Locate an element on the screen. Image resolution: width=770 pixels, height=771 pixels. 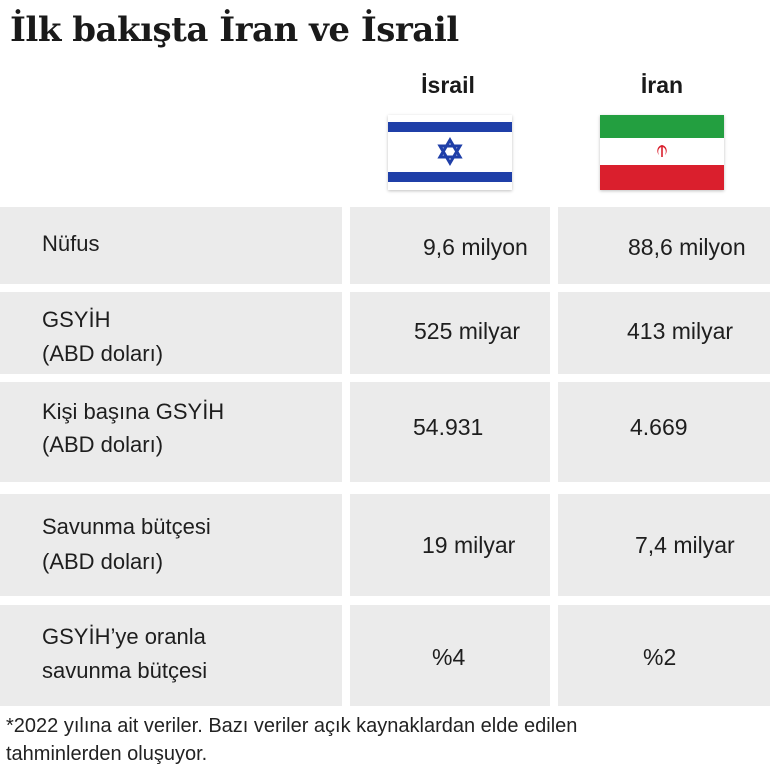
iran-flag-icon is located at coordinates (662, 152).